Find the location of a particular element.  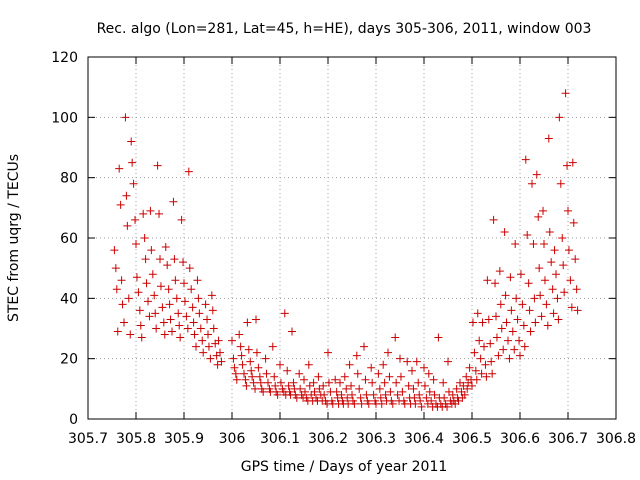

x-tick-label: 306.2 is located at coordinates (328, 439).